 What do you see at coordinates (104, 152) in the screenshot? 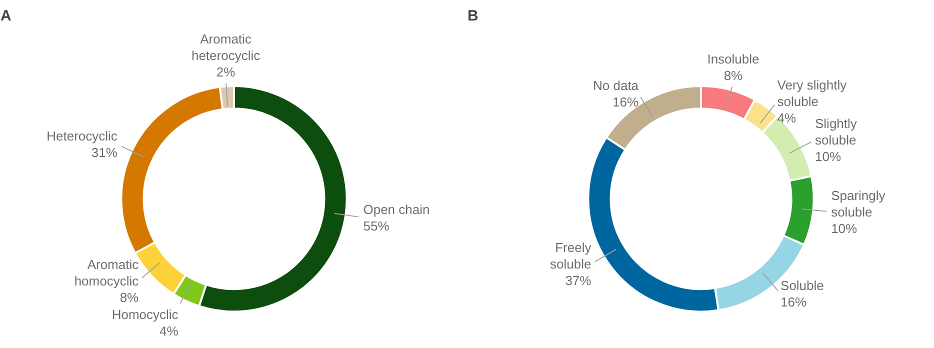
I see `data-label: 31%` at bounding box center [104, 152].